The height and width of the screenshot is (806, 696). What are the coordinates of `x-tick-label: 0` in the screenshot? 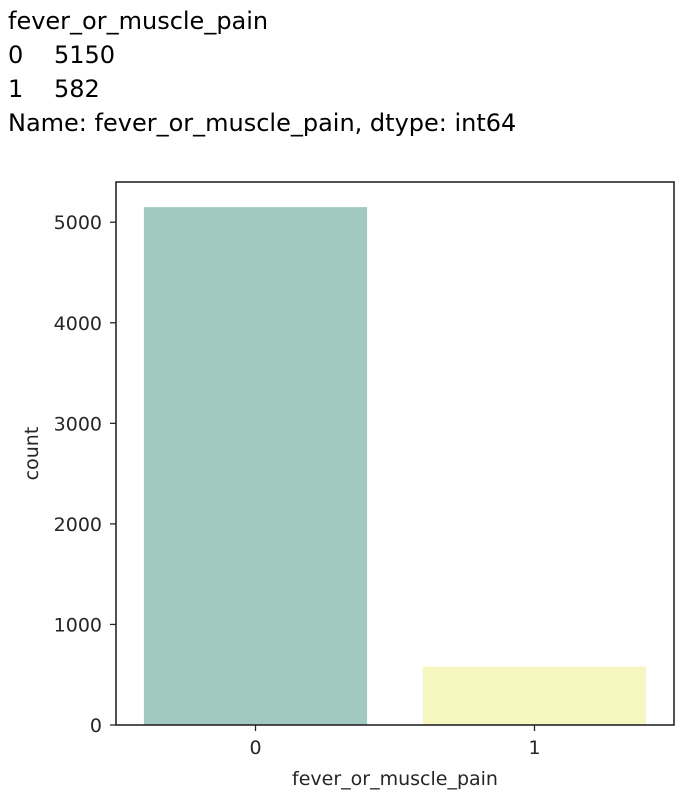 It's located at (255, 748).